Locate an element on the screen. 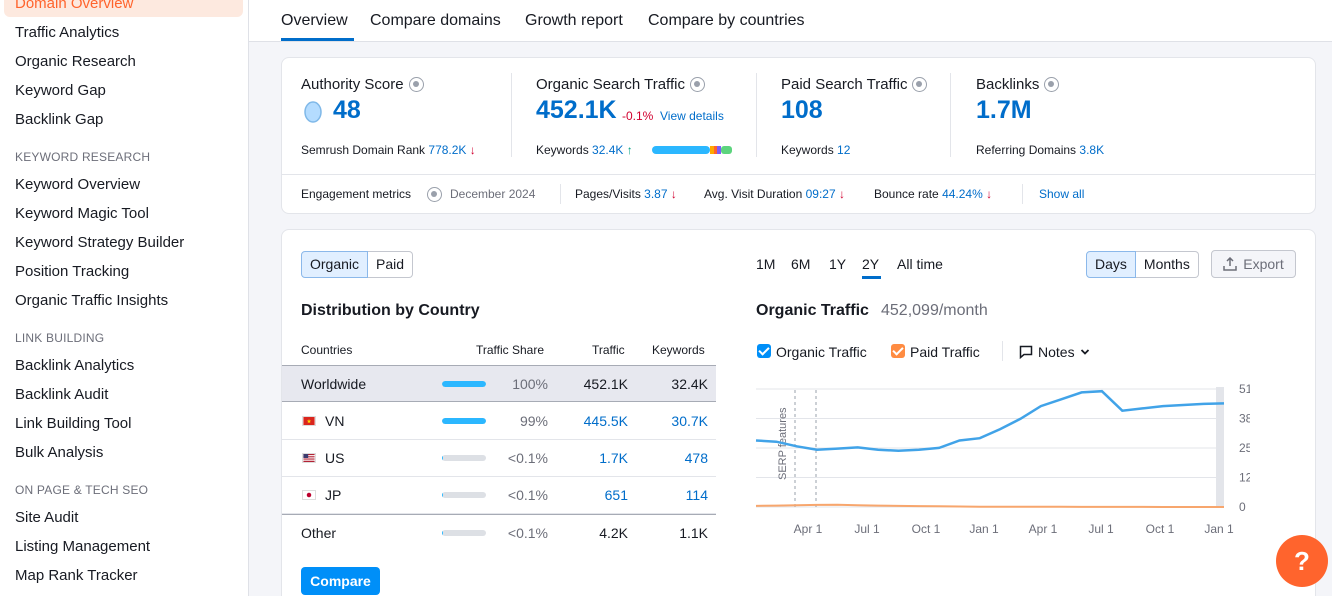 This screenshot has width=1332, height=596. arrow-up-icon: ↑ is located at coordinates (629, 150).